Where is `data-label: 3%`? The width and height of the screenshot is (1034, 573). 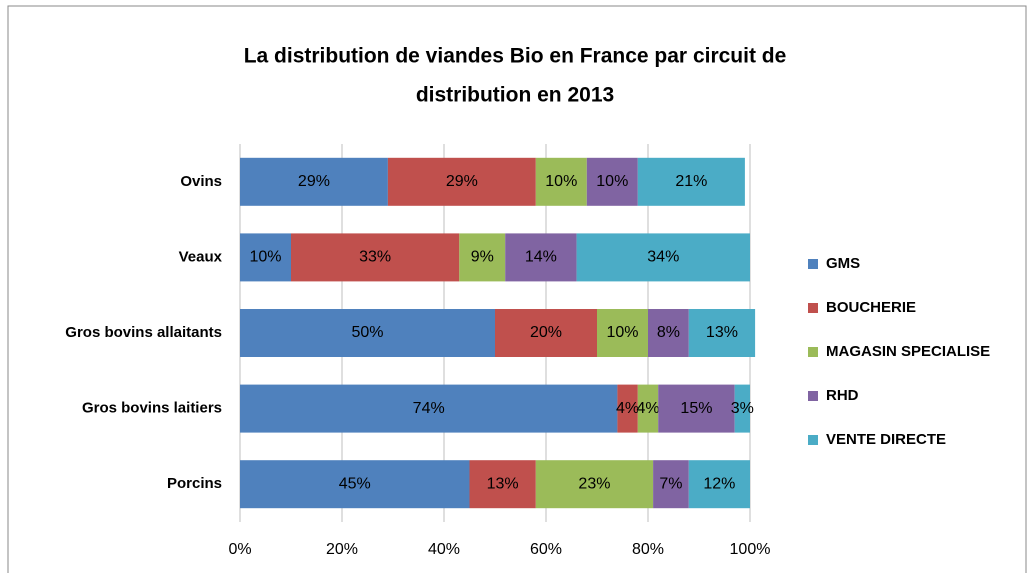 data-label: 3% is located at coordinates (742, 408).